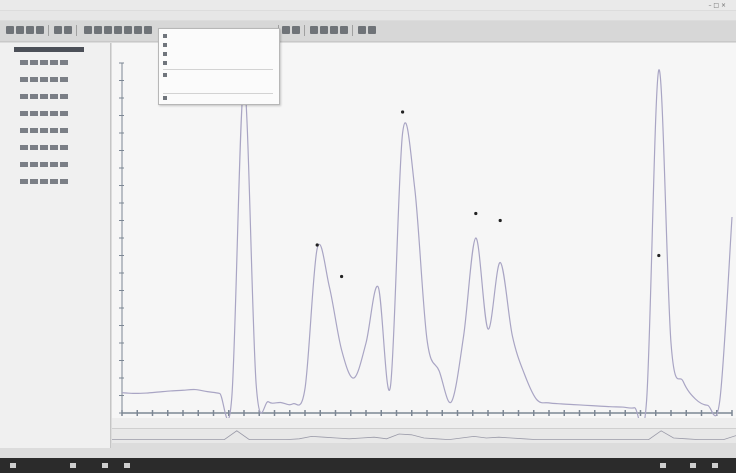 This screenshot has height=473, width=736. I want to click on save-icon, so click(30, 30).